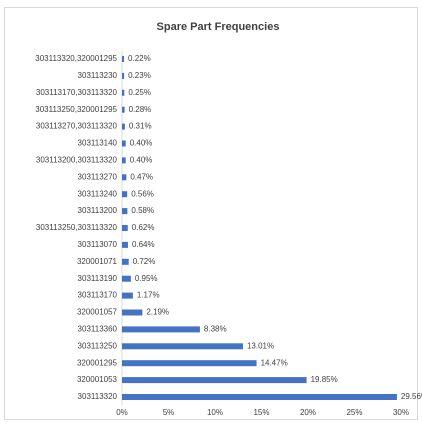 The width and height of the screenshot is (422, 425). Describe the element at coordinates (157, 312) in the screenshot. I see `data-label: 2.19%` at that location.